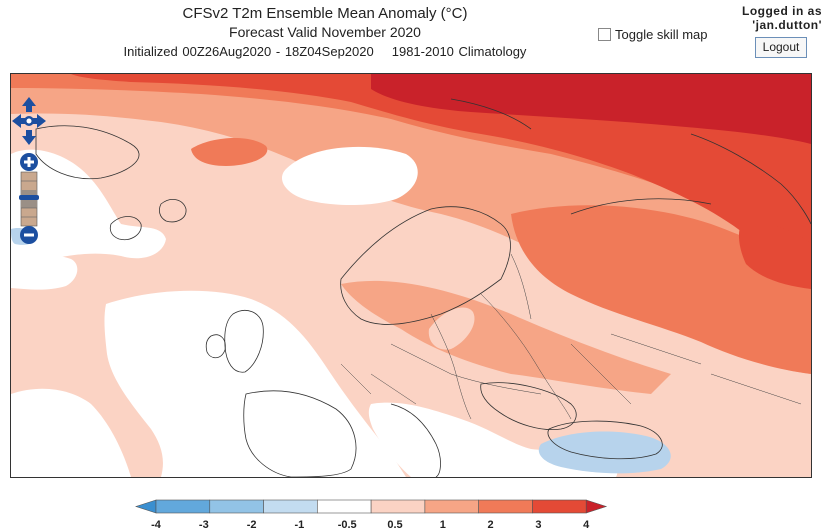 The height and width of the screenshot is (531, 827). What do you see at coordinates (255, 383) in the screenshot?
I see `neutral-region-west-europe` at bounding box center [255, 383].